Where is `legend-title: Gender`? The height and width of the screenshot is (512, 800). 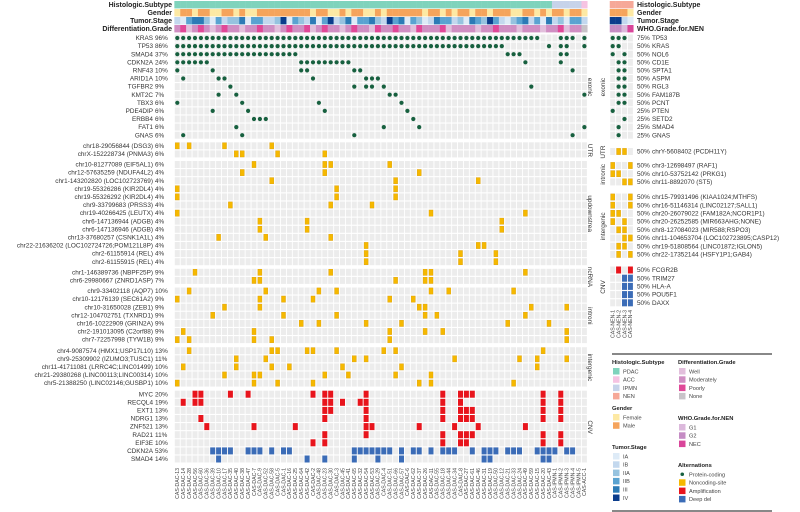 legend-title: Gender is located at coordinates (622, 409).